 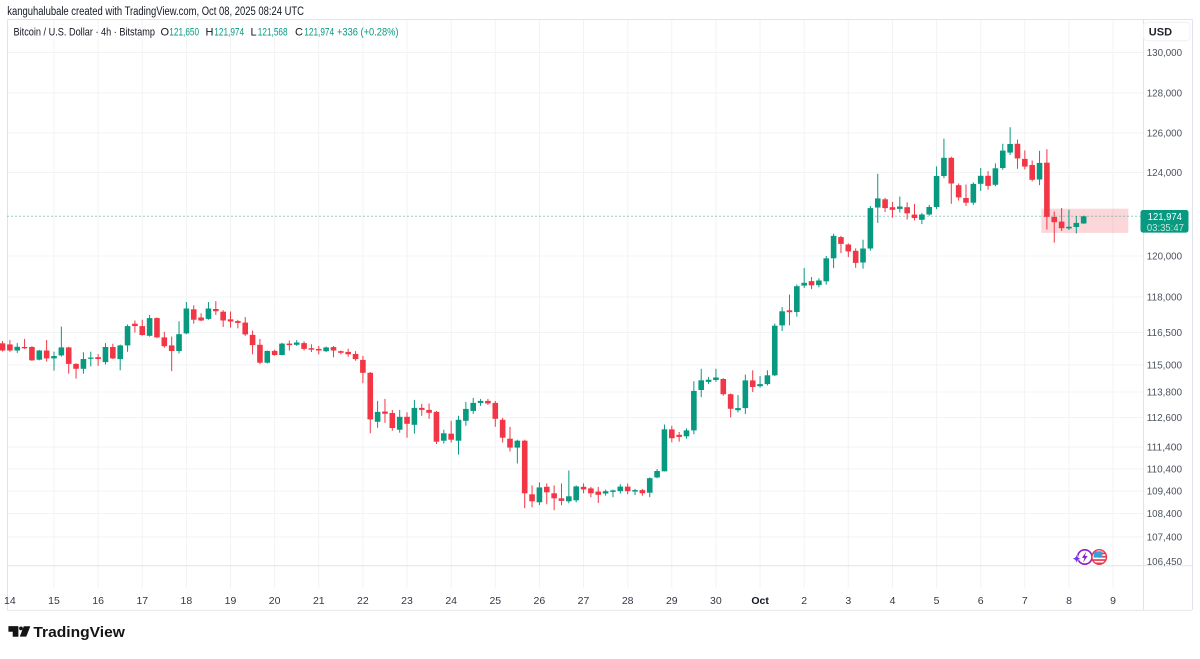 What do you see at coordinates (1165, 418) in the screenshot?
I see `svg-text: 112,600` at bounding box center [1165, 418].